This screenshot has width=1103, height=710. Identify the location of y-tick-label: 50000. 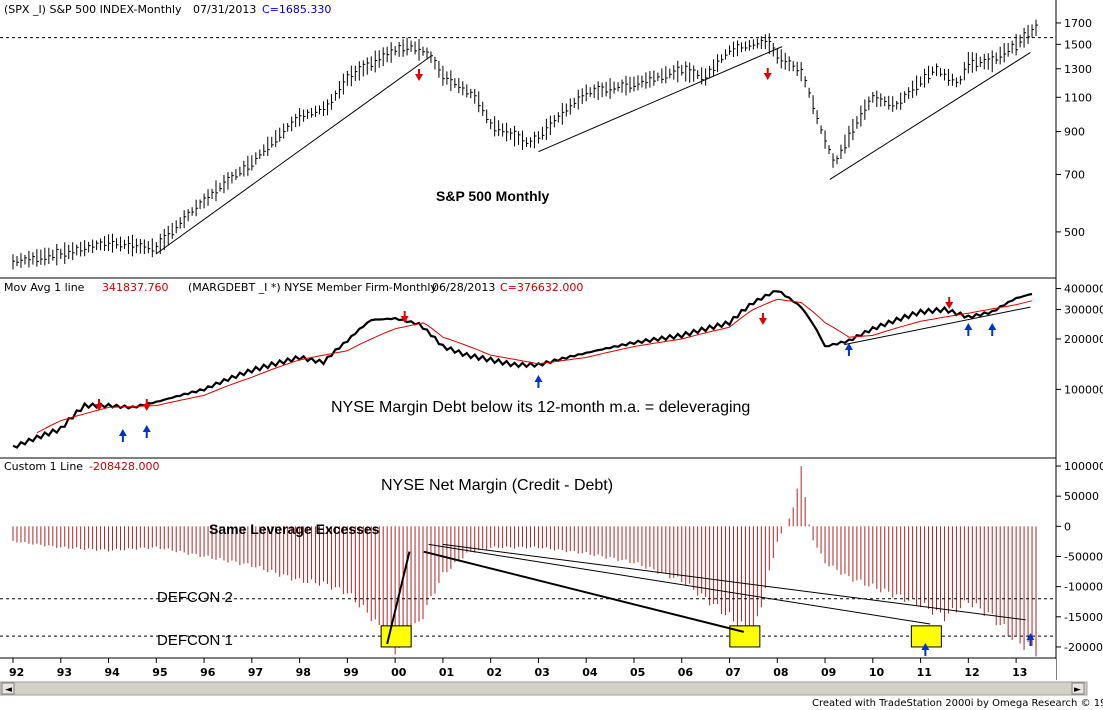
(1081, 496).